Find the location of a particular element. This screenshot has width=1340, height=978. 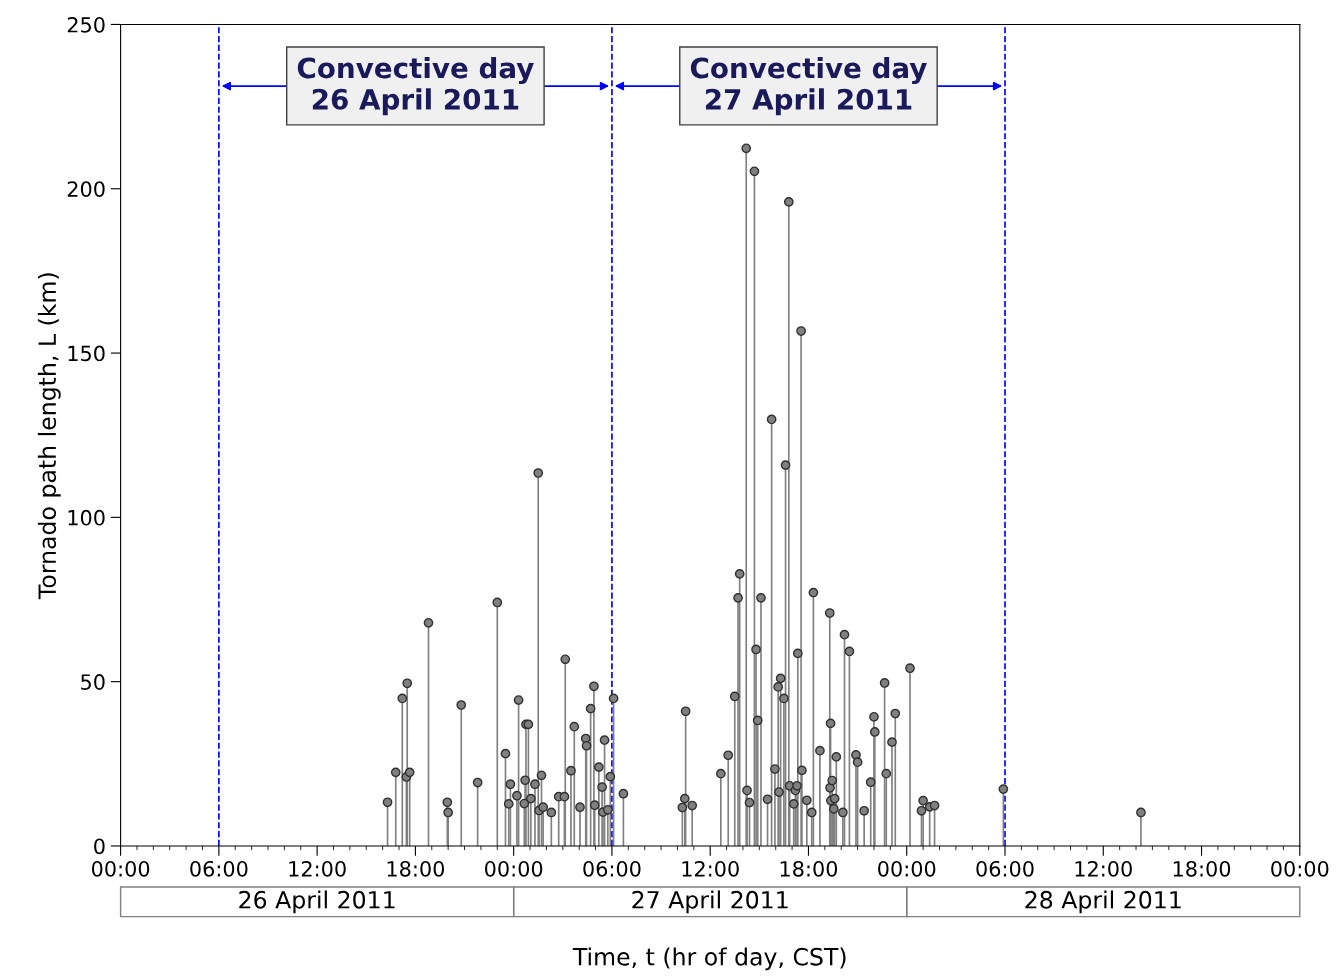

y-axis-title: Tornado path length, L (km) is located at coordinates (49, 436).